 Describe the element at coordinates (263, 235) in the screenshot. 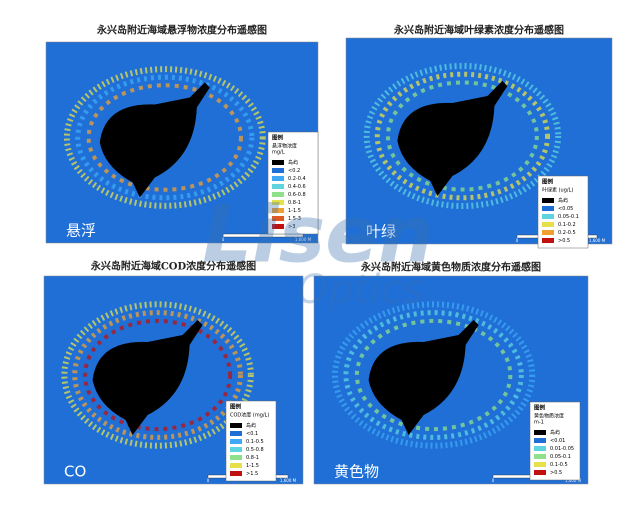

I see `scale-bar` at that location.